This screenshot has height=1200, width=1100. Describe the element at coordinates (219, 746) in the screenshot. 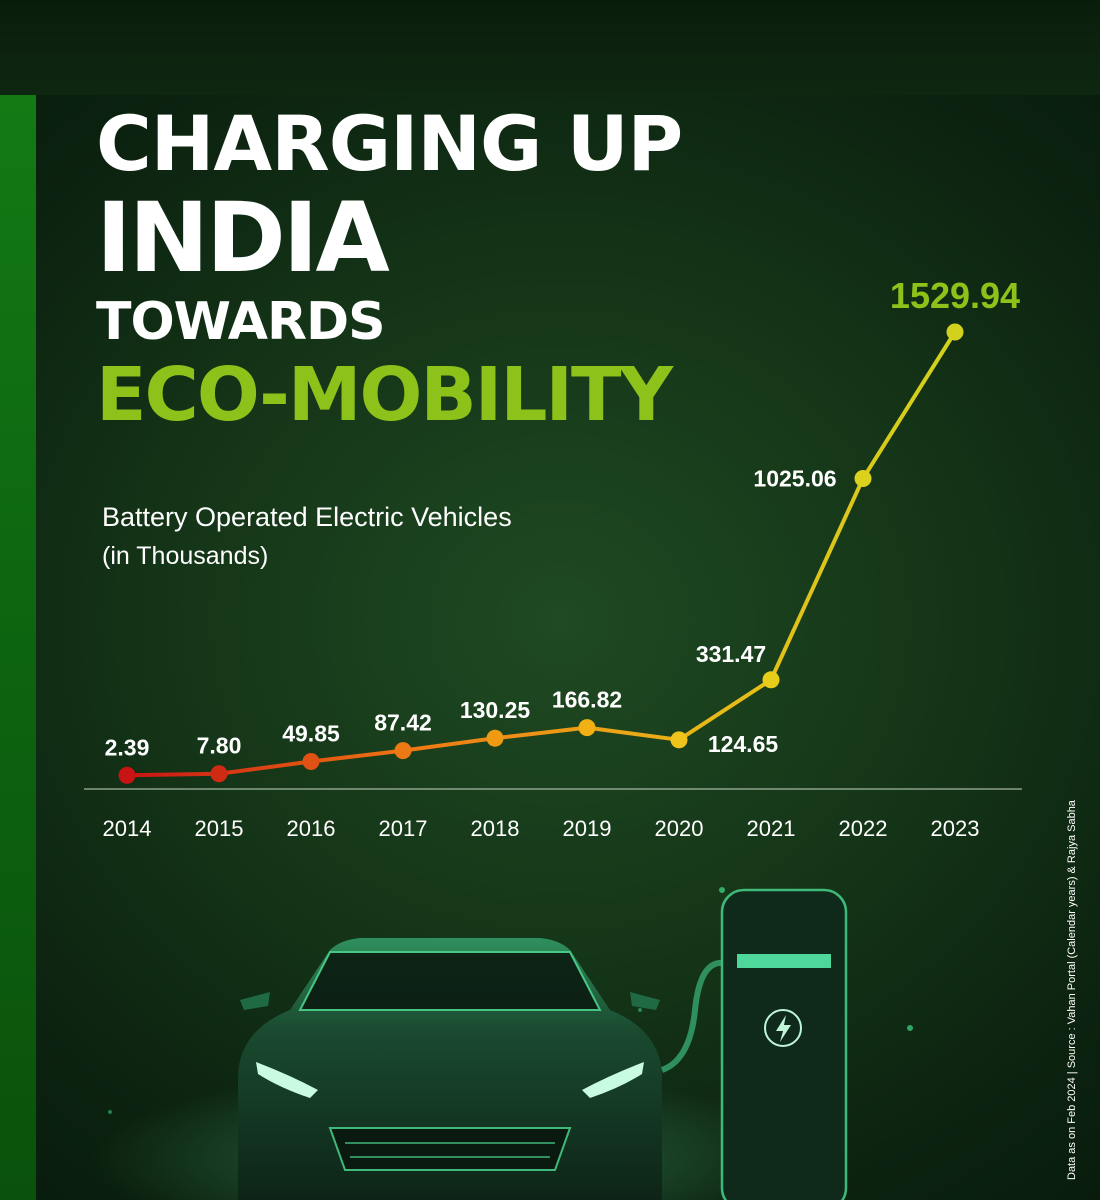

I see `value-label-2015: 7.80` at that location.